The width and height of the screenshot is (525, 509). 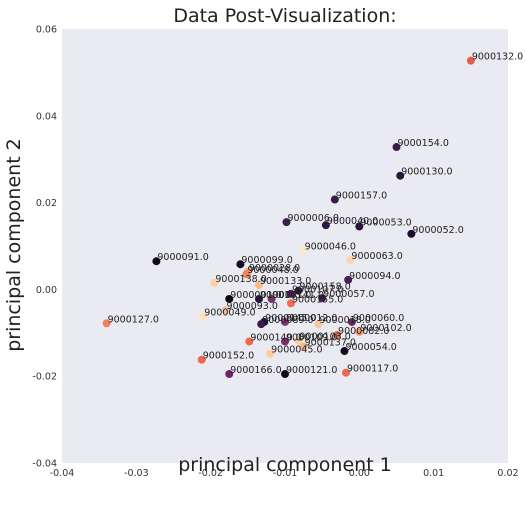 What do you see at coordinates (182, 257) in the screenshot?
I see `data-point-label: 9000091.0` at bounding box center [182, 257].